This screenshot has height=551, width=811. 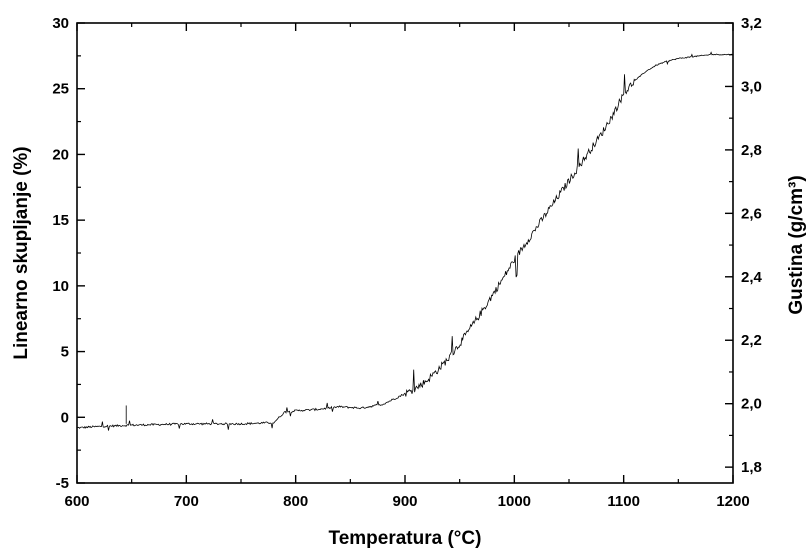 I want to click on y2-tick-label: 1,8, so click(x=751, y=467).